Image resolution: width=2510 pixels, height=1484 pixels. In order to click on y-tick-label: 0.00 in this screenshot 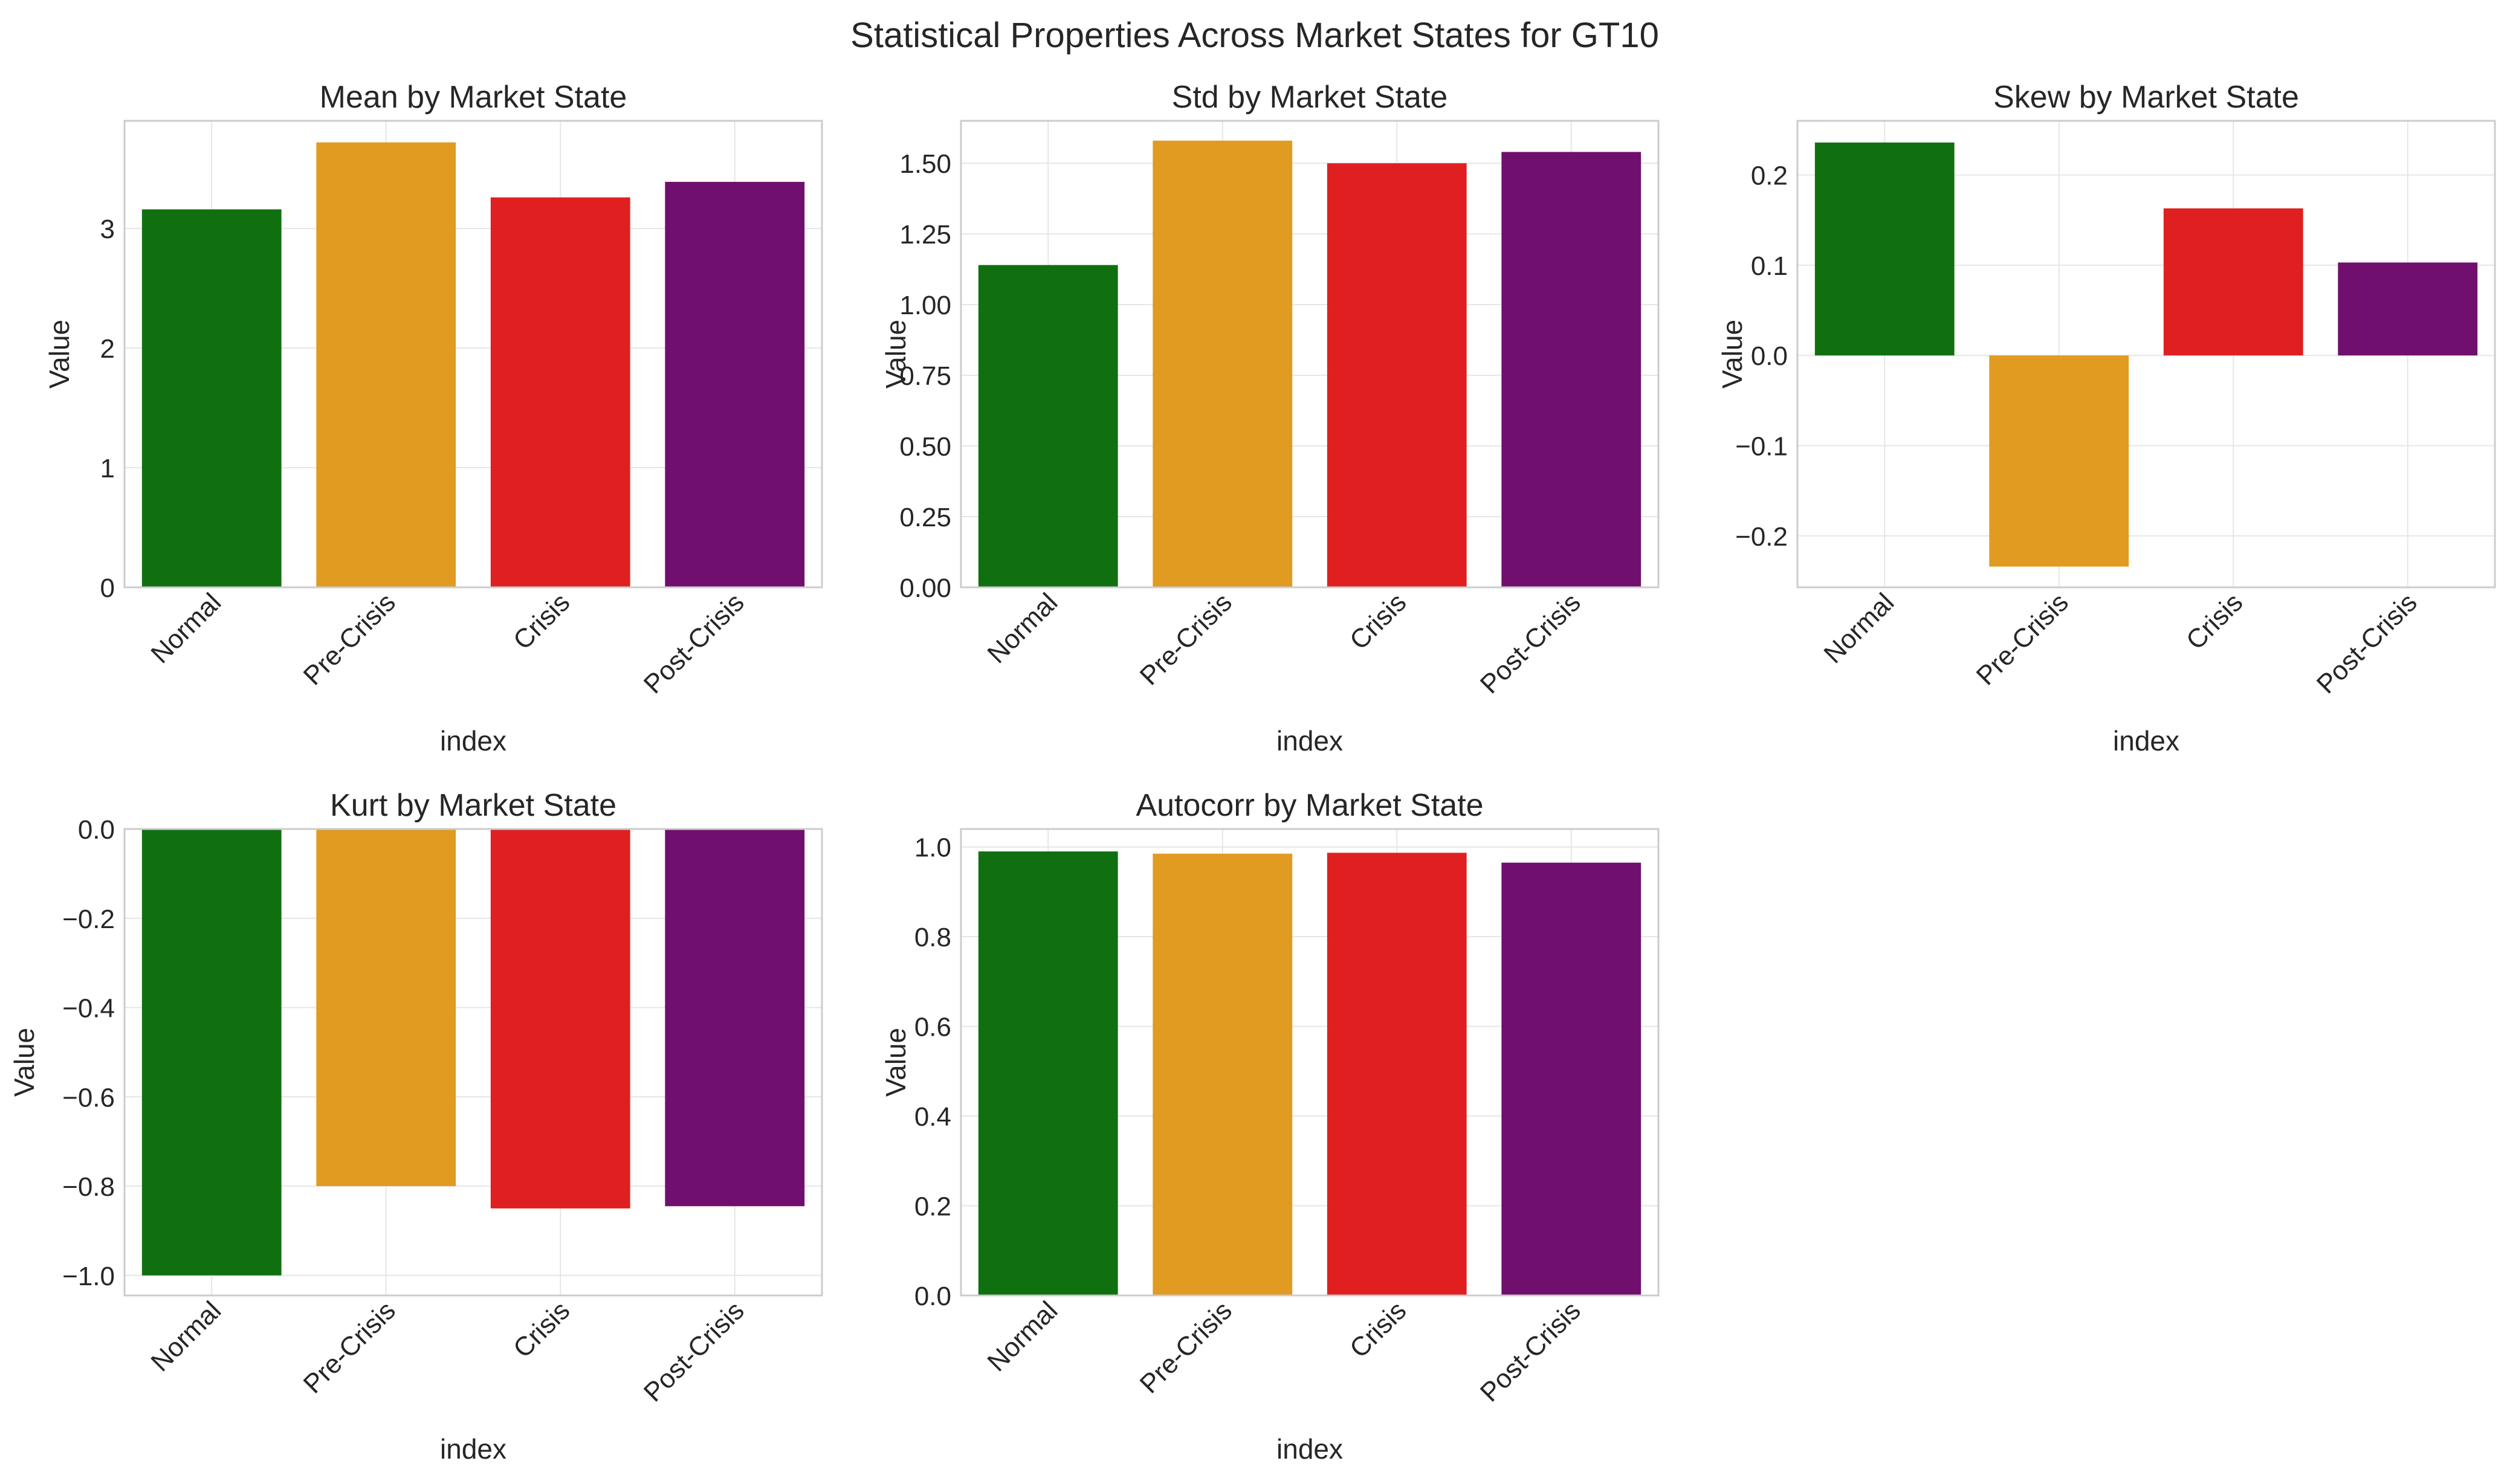, I will do `click(925, 588)`.